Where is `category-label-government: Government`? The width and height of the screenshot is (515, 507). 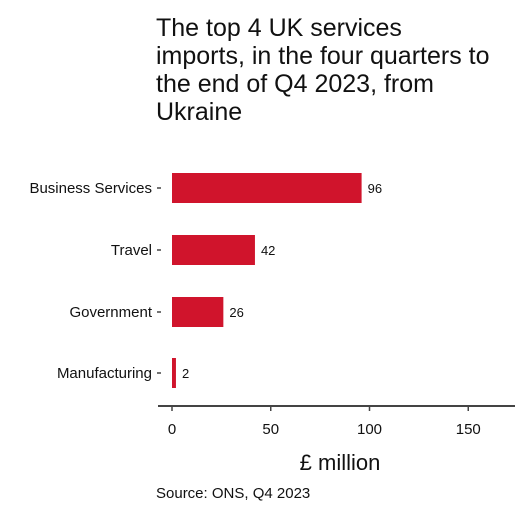
category-label-government: Government is located at coordinates (110, 312).